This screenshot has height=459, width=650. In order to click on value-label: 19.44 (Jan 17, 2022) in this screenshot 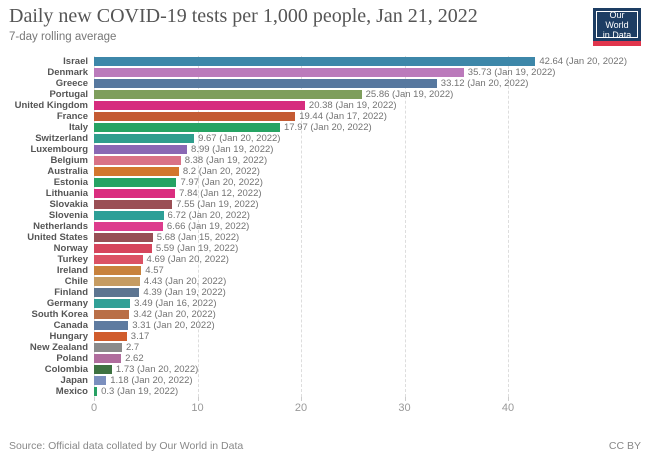, I will do `click(343, 116)`.